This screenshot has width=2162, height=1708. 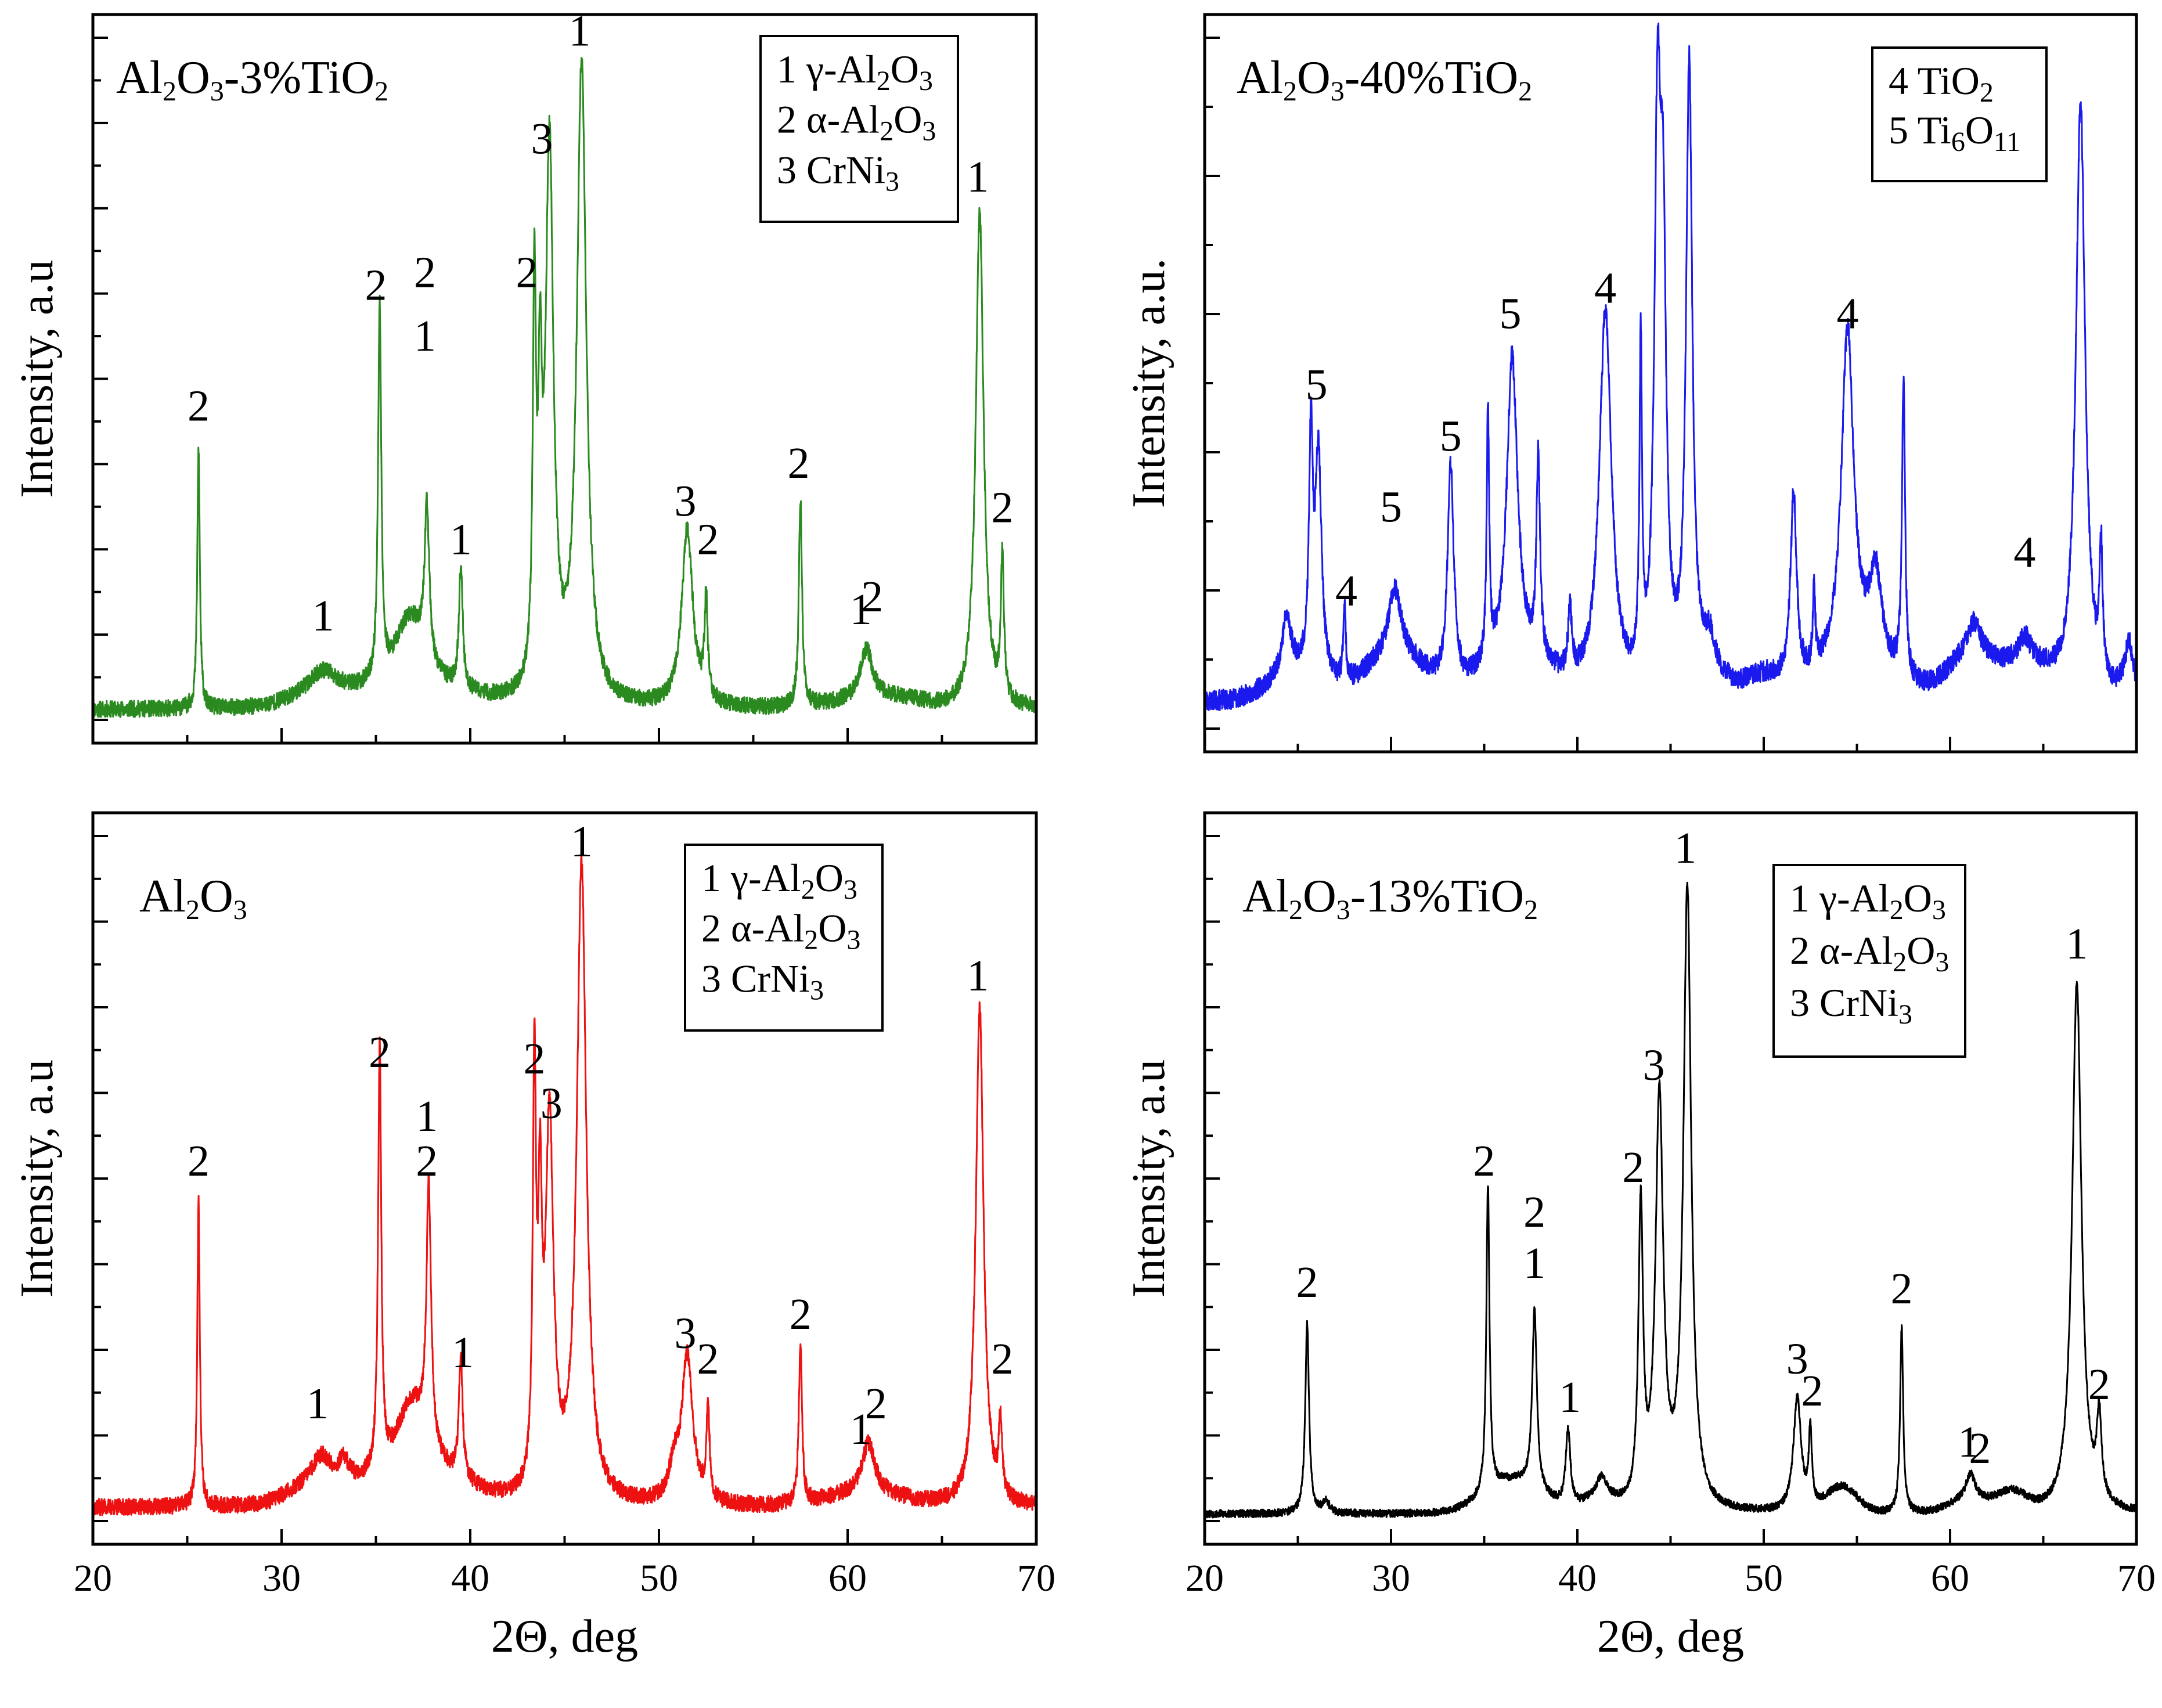 I want to click on panel-title: Al2O3-13%TiO2, so click(x=1390, y=898).